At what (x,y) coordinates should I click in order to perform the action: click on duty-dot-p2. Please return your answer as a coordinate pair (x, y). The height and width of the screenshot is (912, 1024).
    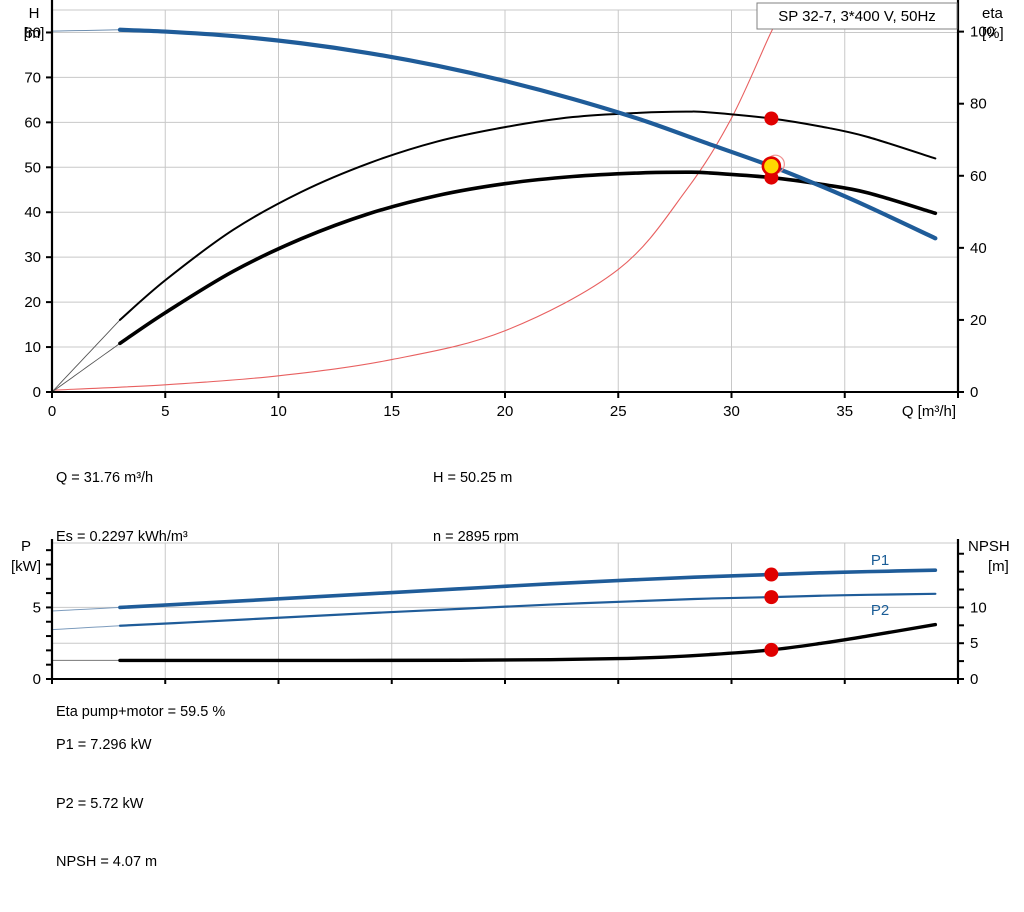
    Looking at the image, I should click on (771, 597).